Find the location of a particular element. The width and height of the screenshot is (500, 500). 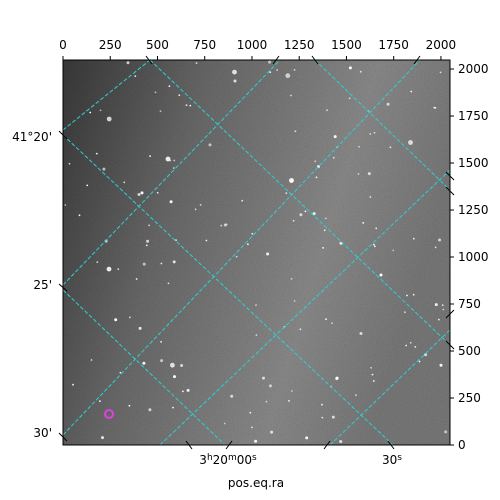

x-pixel-ticks: 0 250 500 750 1000 1250 1500 1750 2000 is located at coordinates (257, 49).